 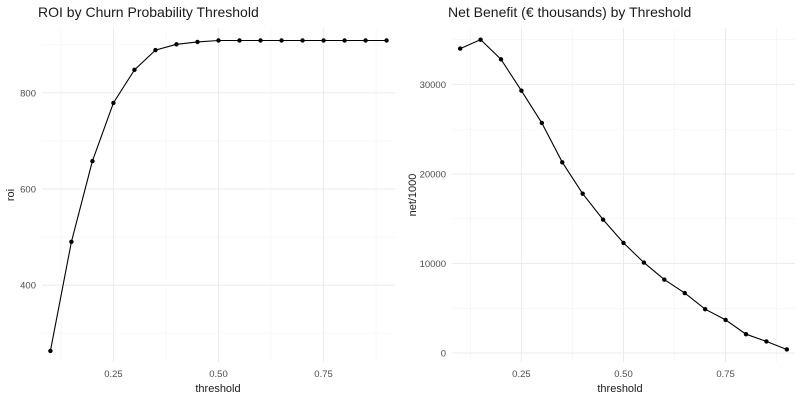 I want to click on net-benefit-x-tick-labels: 0.25 0.50 0.75, so click(x=623, y=374).